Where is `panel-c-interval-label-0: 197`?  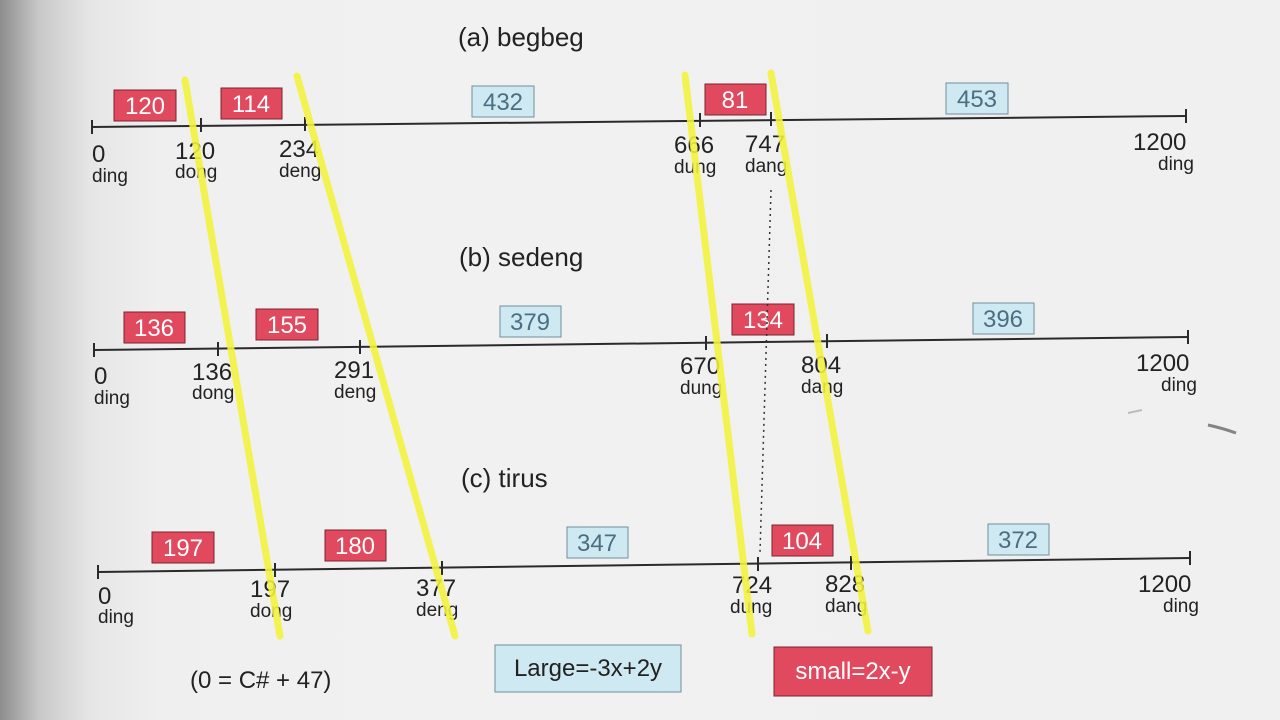
panel-c-interval-label-0: 197 is located at coordinates (183, 548).